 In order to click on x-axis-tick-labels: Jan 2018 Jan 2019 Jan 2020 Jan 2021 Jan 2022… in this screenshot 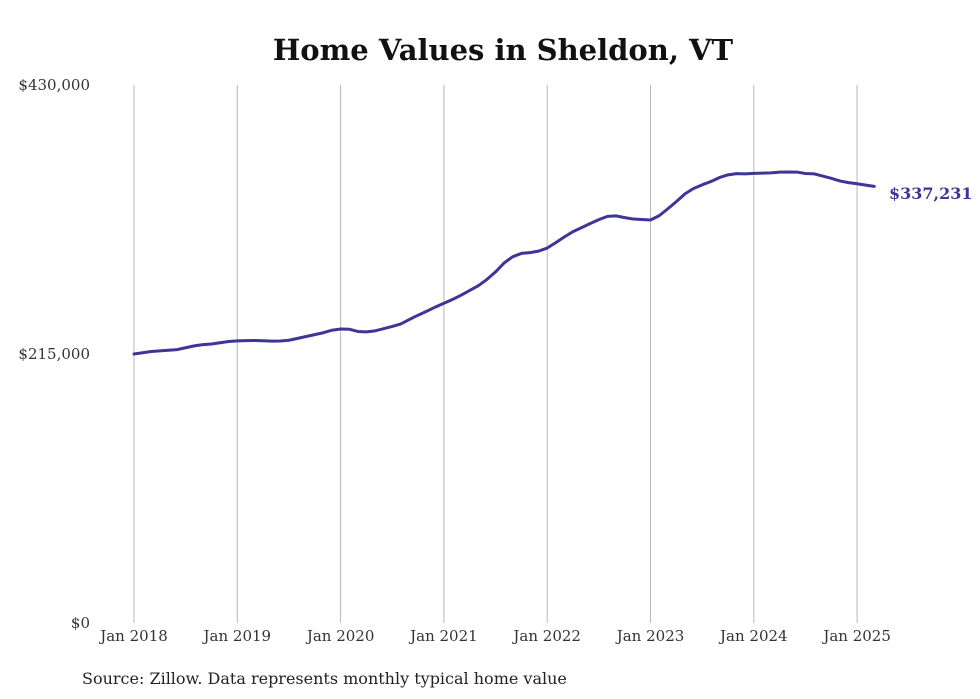, I will do `click(494, 636)`.